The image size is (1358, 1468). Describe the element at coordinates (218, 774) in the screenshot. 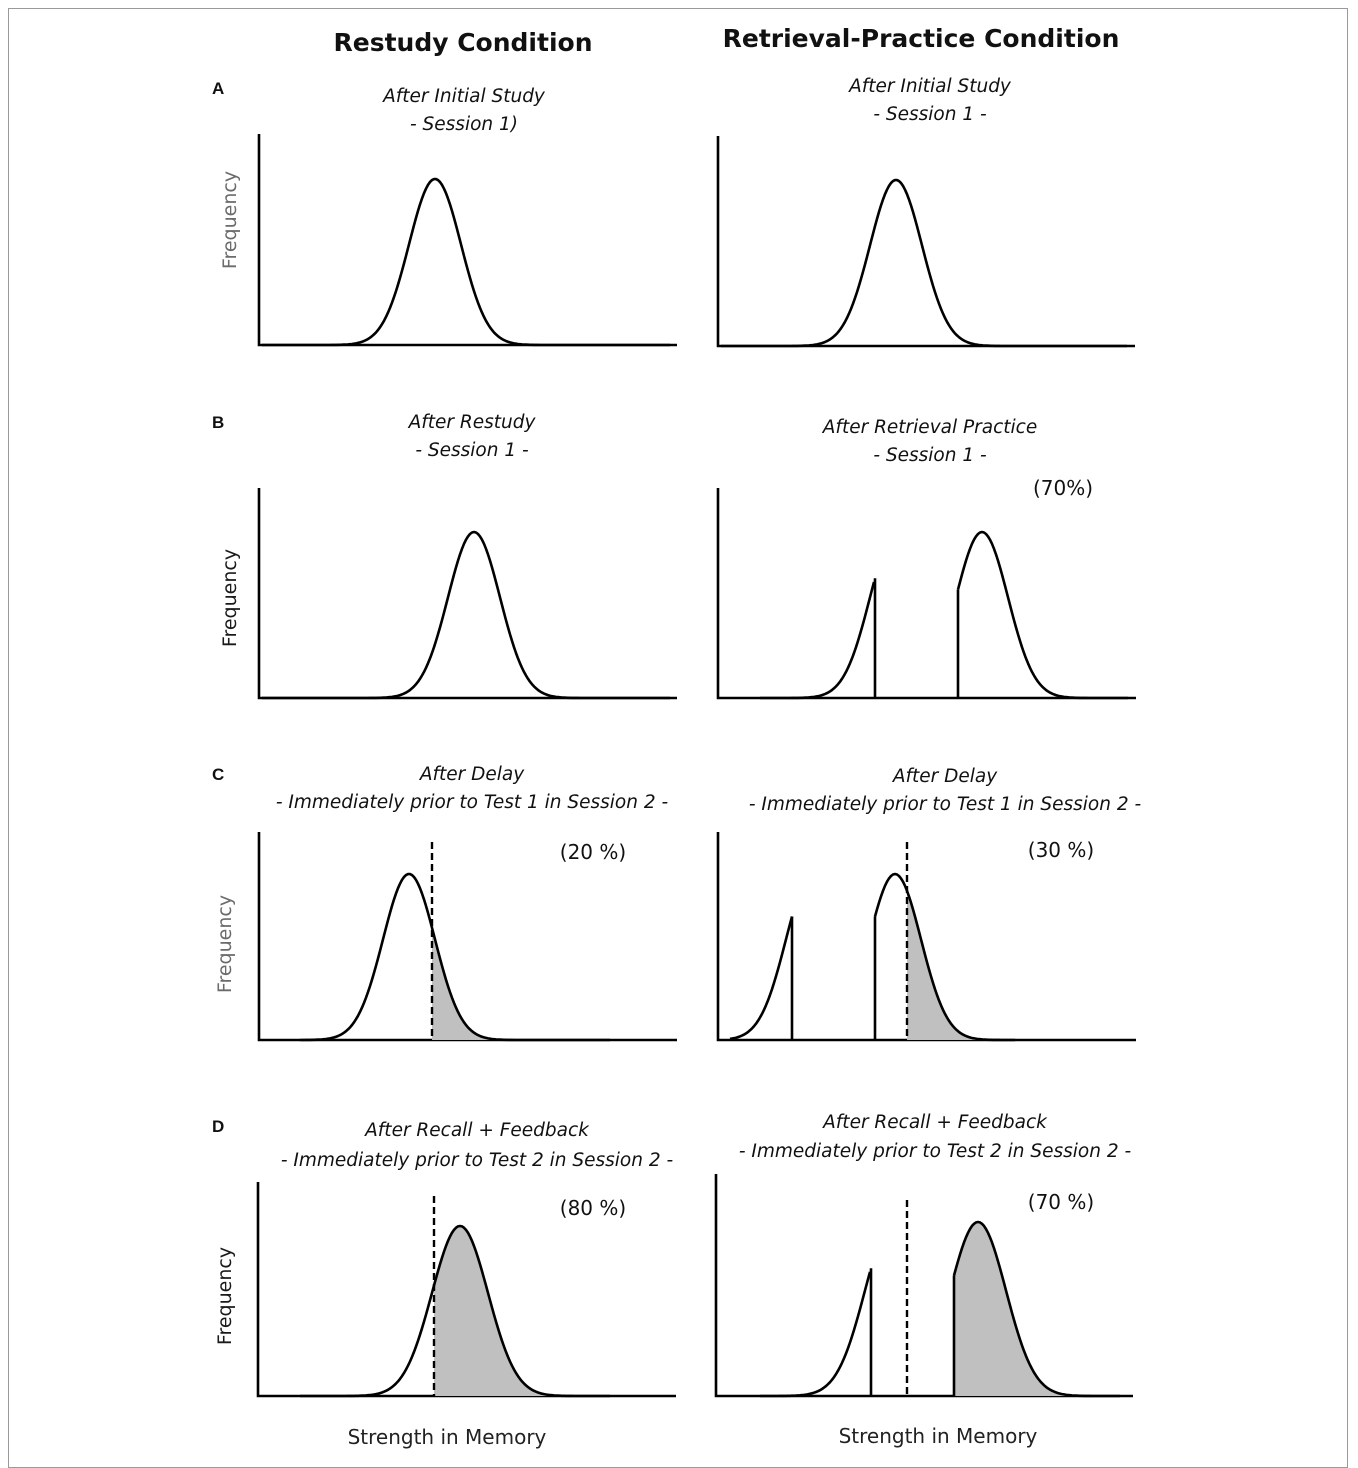

I see `row-letter-c: C` at that location.